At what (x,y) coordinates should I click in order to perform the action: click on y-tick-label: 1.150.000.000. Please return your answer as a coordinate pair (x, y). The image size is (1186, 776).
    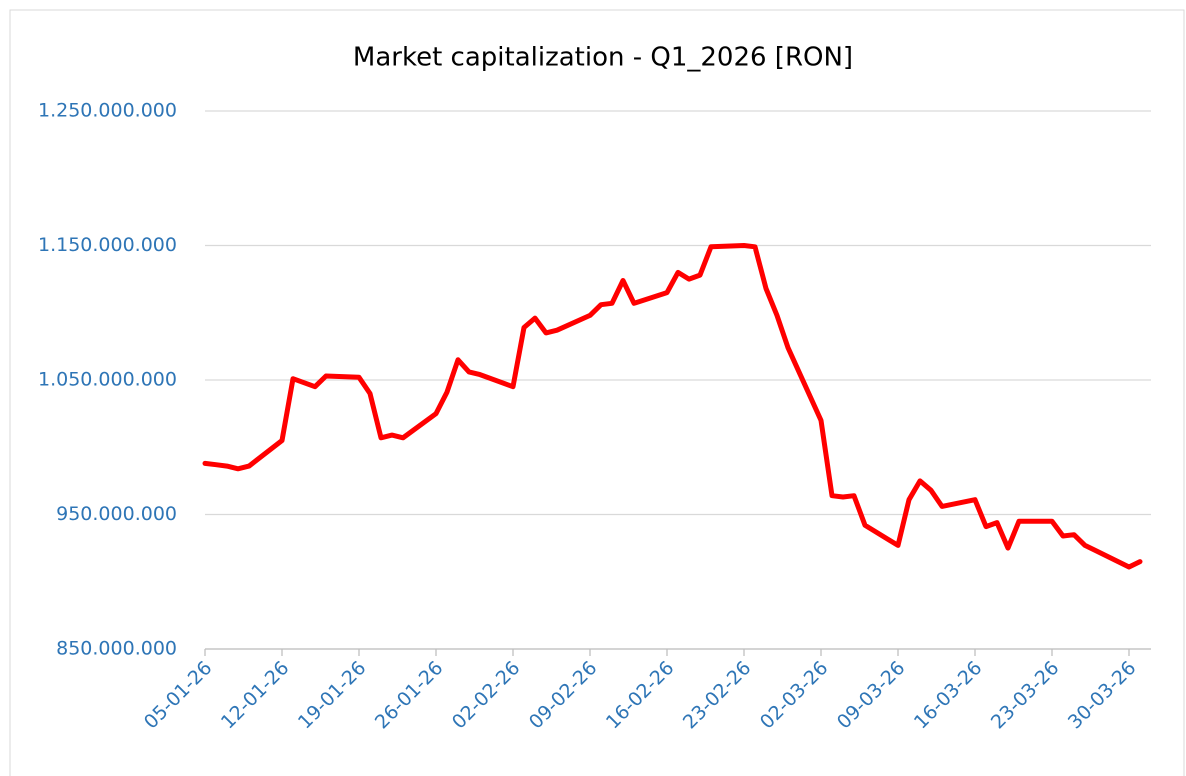
    Looking at the image, I should click on (107, 245).